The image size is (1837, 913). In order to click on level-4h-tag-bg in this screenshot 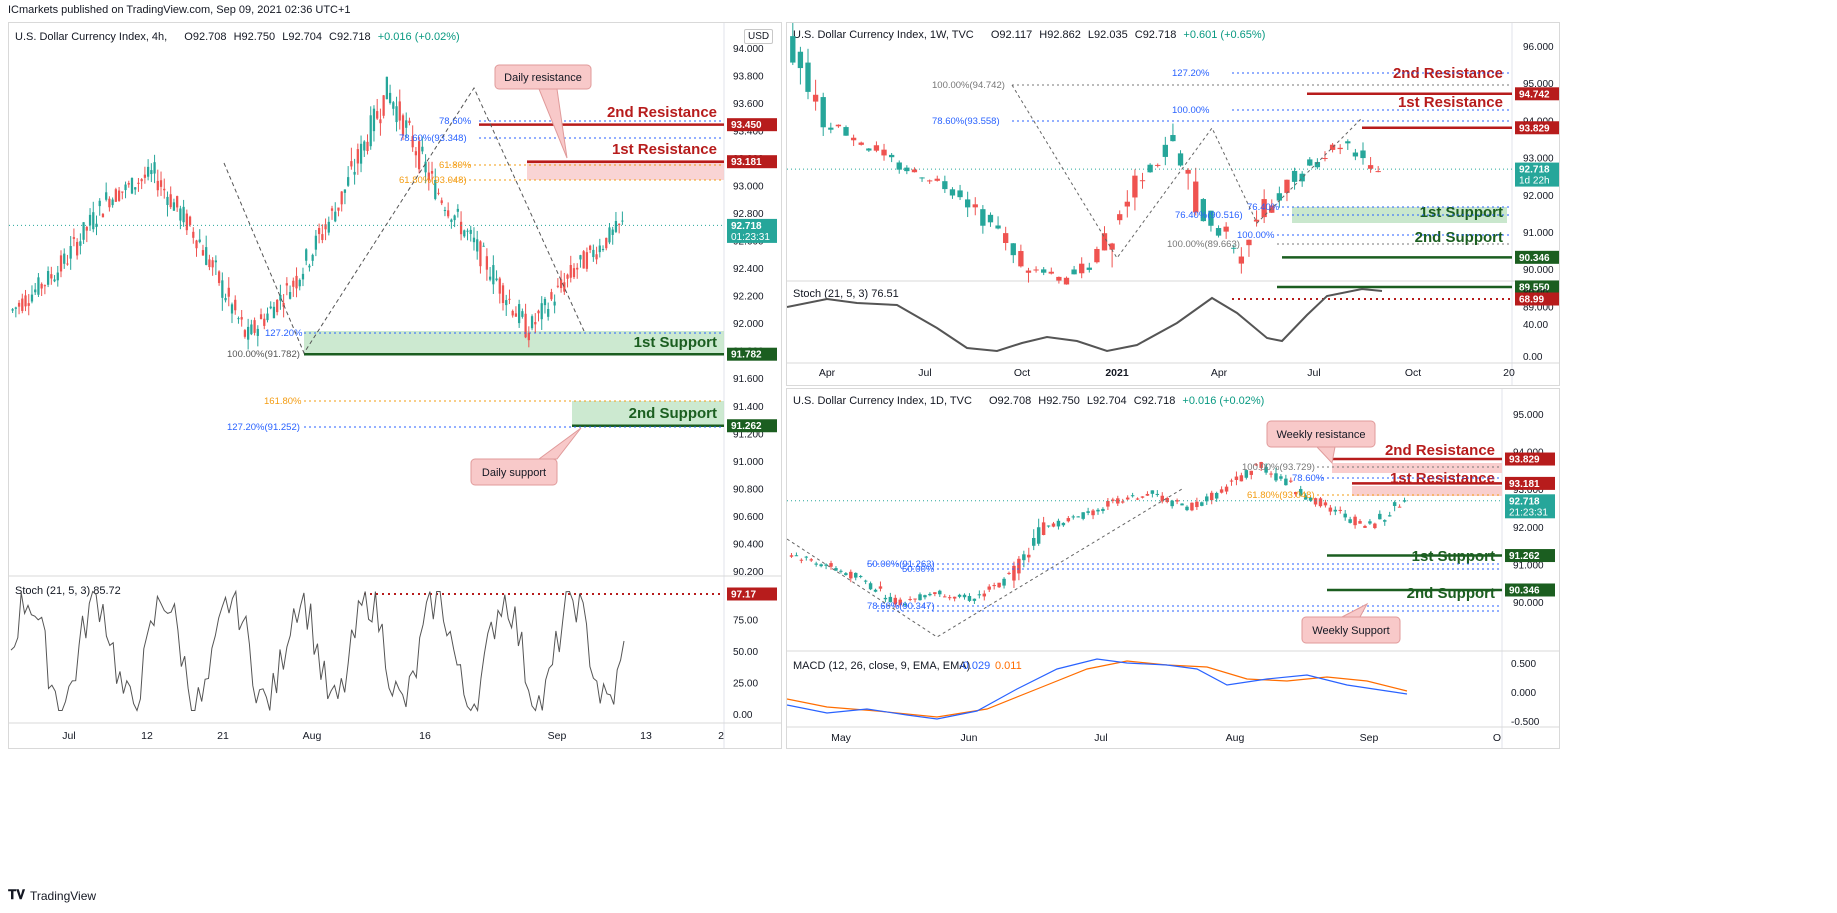, I will do `click(752, 426)`.